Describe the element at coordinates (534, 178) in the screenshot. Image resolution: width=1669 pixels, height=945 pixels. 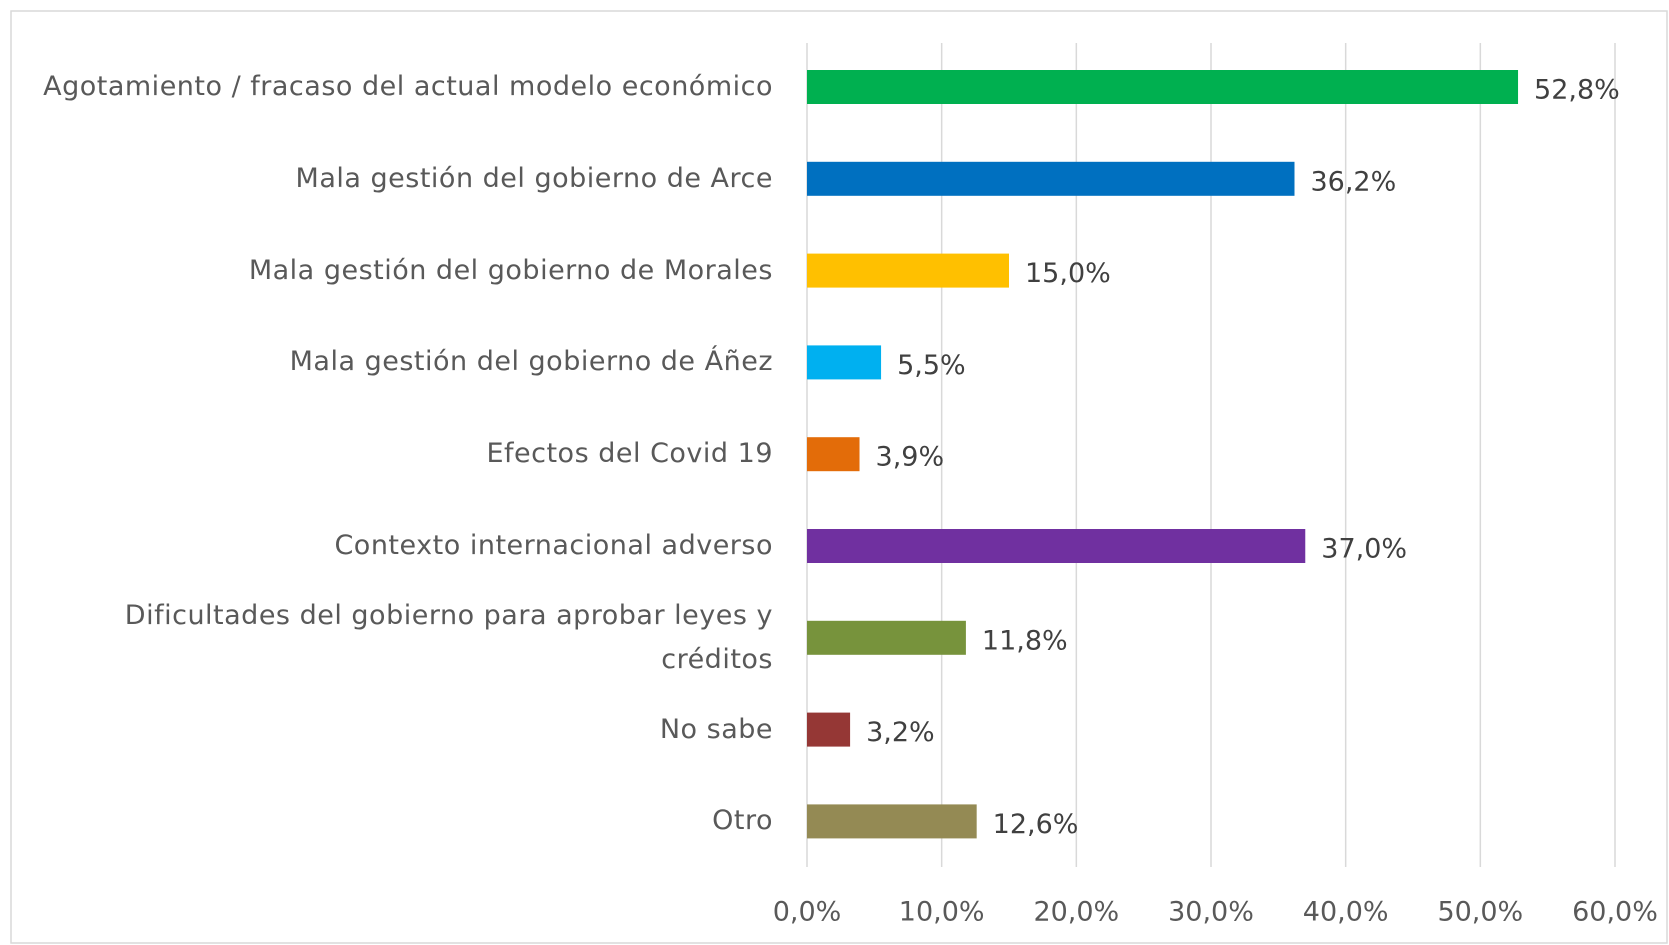
I see `category-label: Mala gestión del gobierno de Arce` at that location.